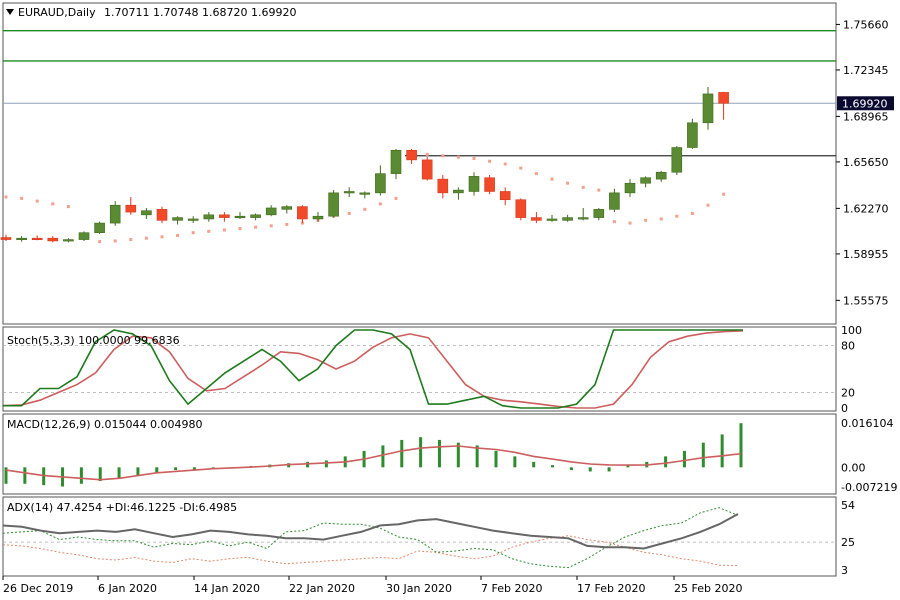  Describe the element at coordinates (848, 346) in the screenshot. I see `stoch-axis-label: 80` at that location.